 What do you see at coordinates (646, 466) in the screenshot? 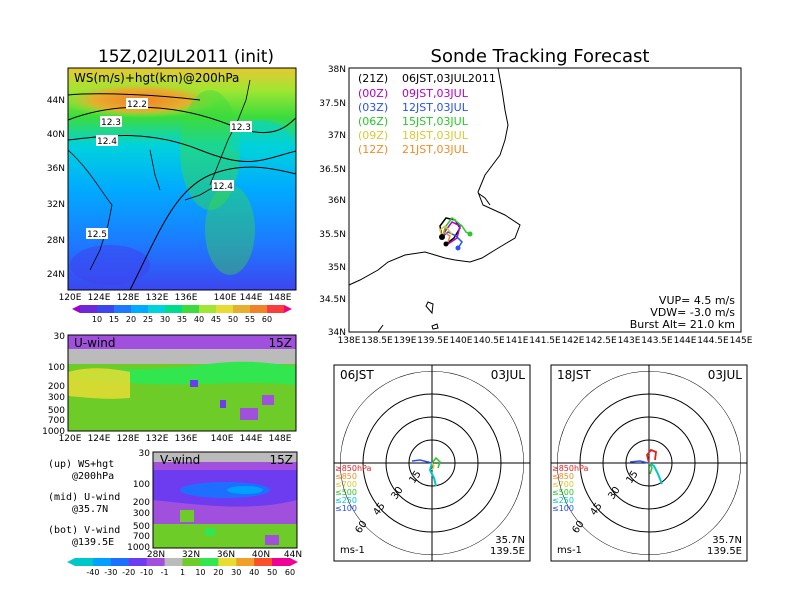
I see `polar-right-hodograph` at bounding box center [646, 466].